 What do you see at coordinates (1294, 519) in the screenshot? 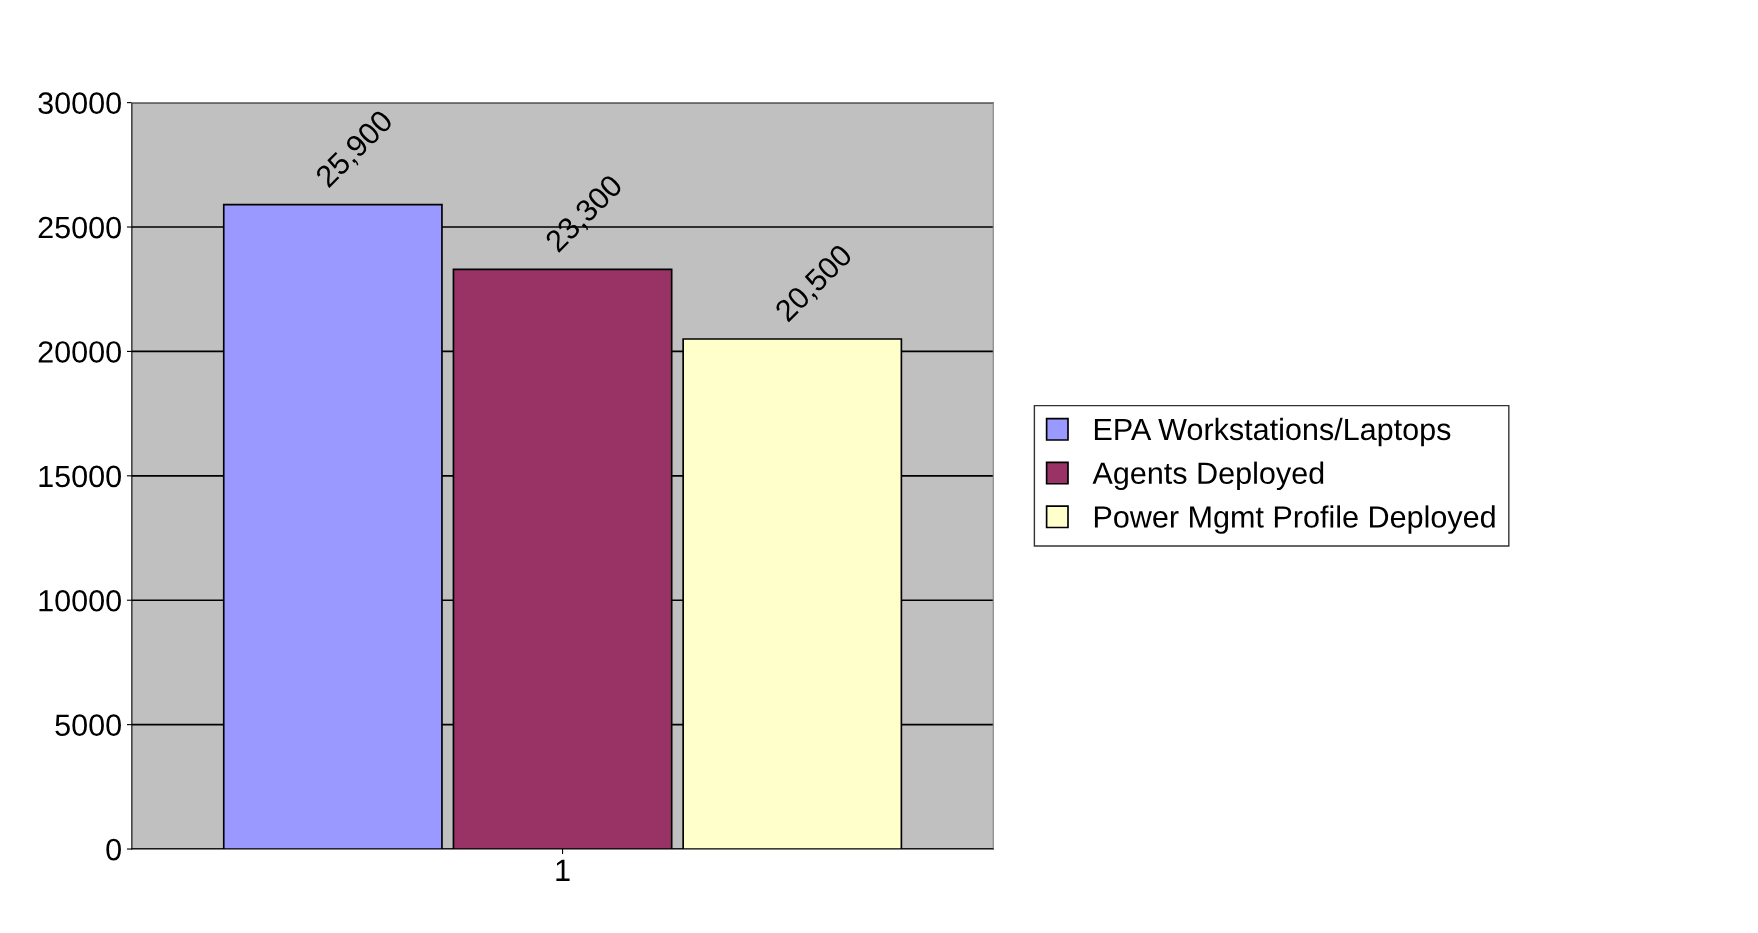
I see `legend-label: Power Mgmt Profile Deployed` at bounding box center [1294, 519].